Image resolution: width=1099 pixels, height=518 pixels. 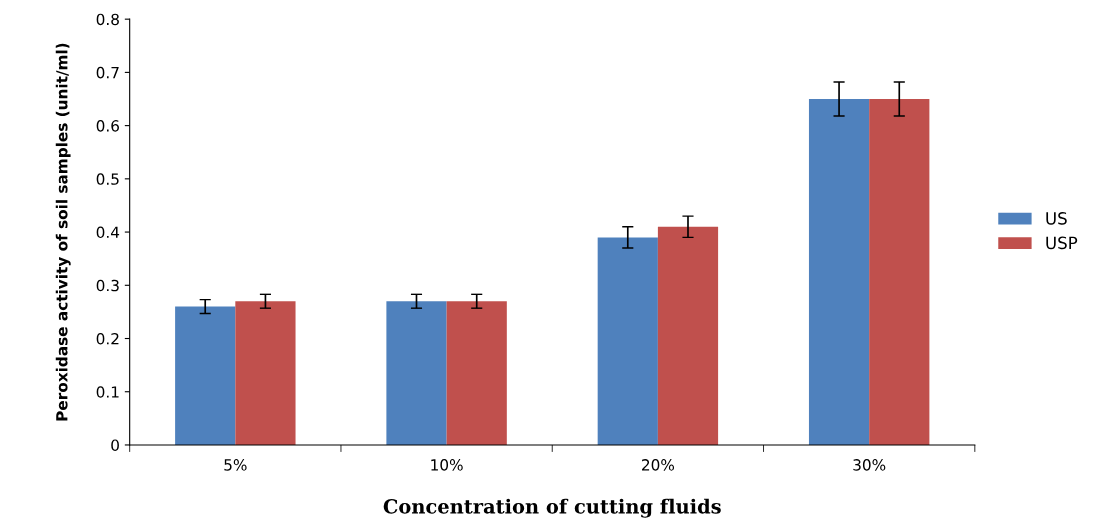 I want to click on y-axis-title: Peroxidase activity of soil samples (unit/ml), so click(x=63, y=232).